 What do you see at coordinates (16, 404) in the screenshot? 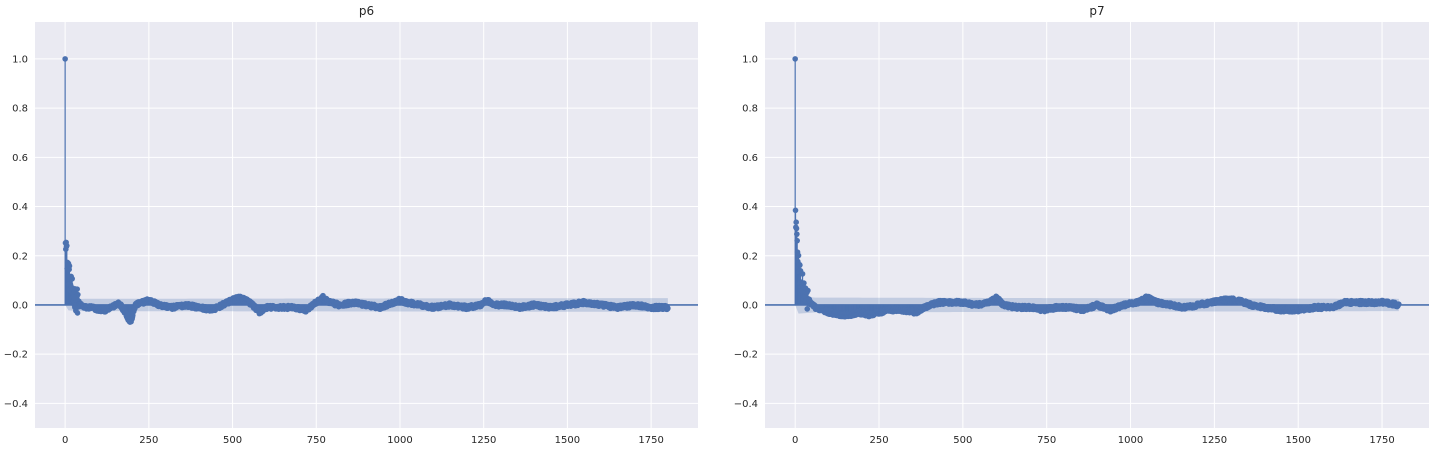
I see `y-tick-label: −0.4` at bounding box center [16, 404].